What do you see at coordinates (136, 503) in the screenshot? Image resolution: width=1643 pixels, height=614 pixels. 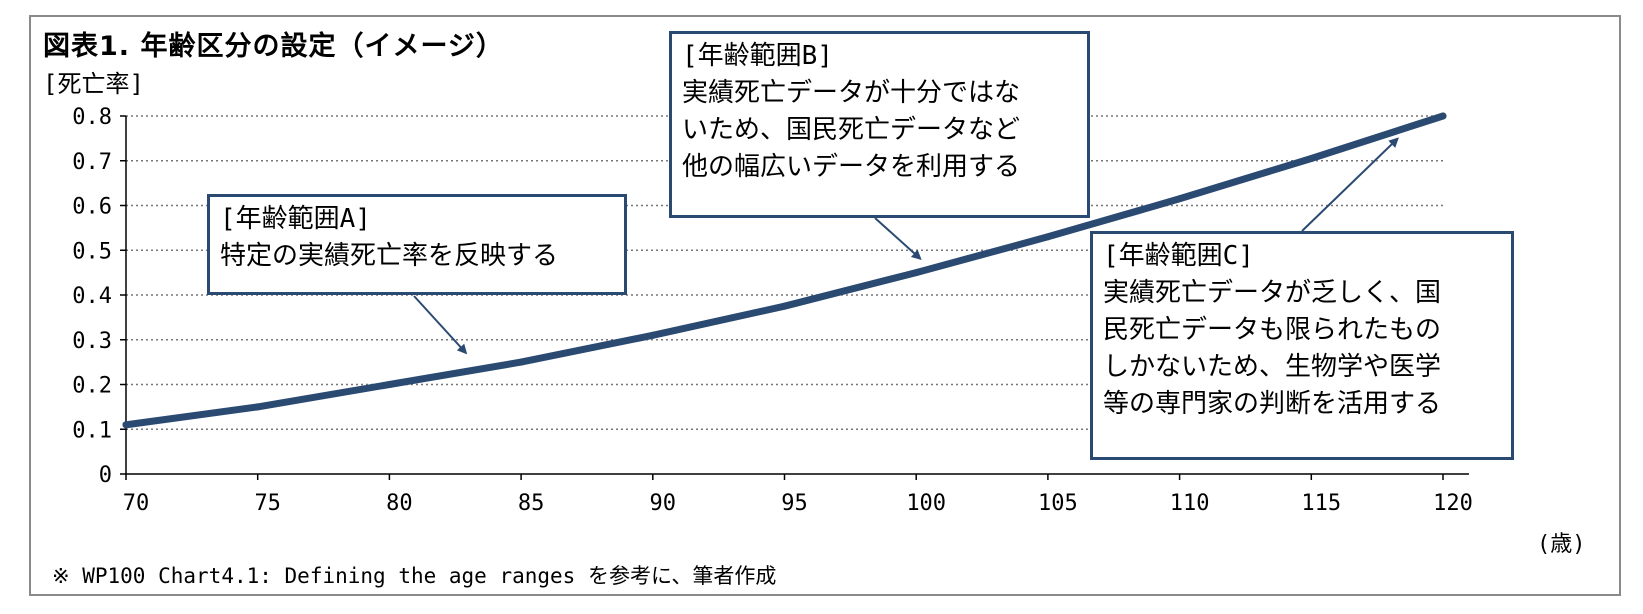 I see `x-tick-label-0: 70` at bounding box center [136, 503].